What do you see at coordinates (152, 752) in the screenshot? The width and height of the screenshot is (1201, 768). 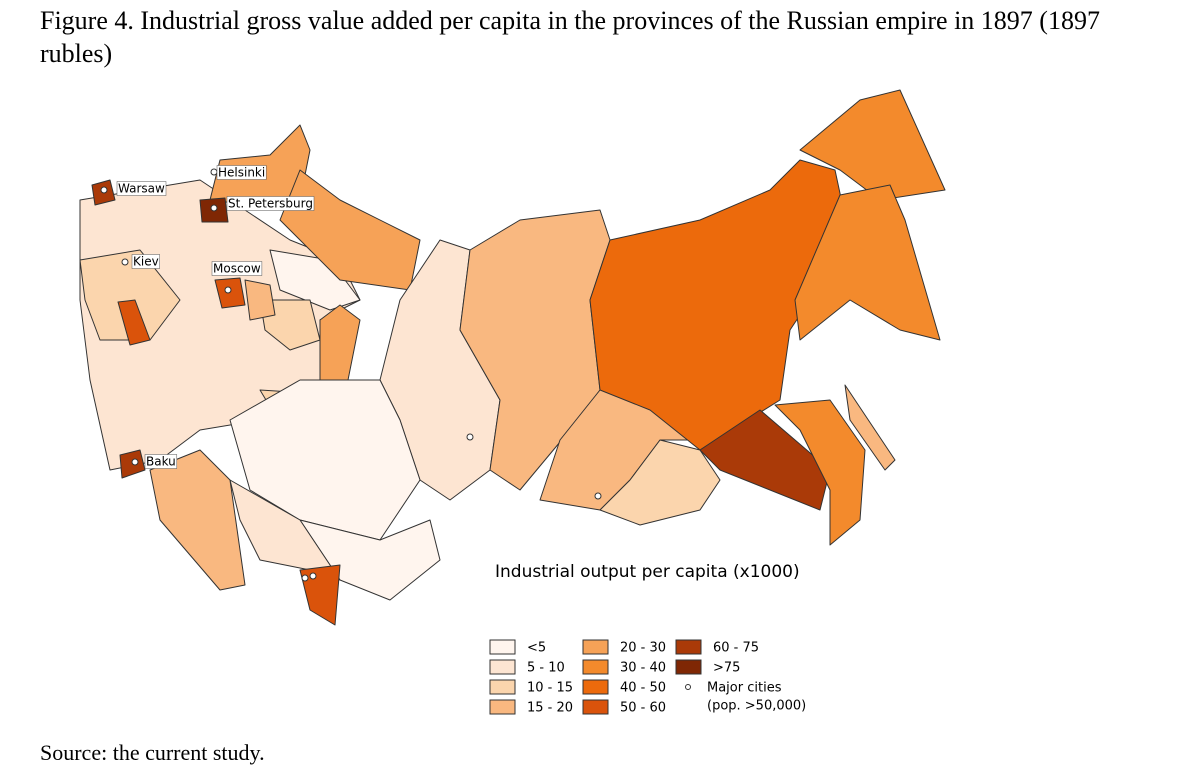 I see `source-note: Source: the current study.` at bounding box center [152, 752].